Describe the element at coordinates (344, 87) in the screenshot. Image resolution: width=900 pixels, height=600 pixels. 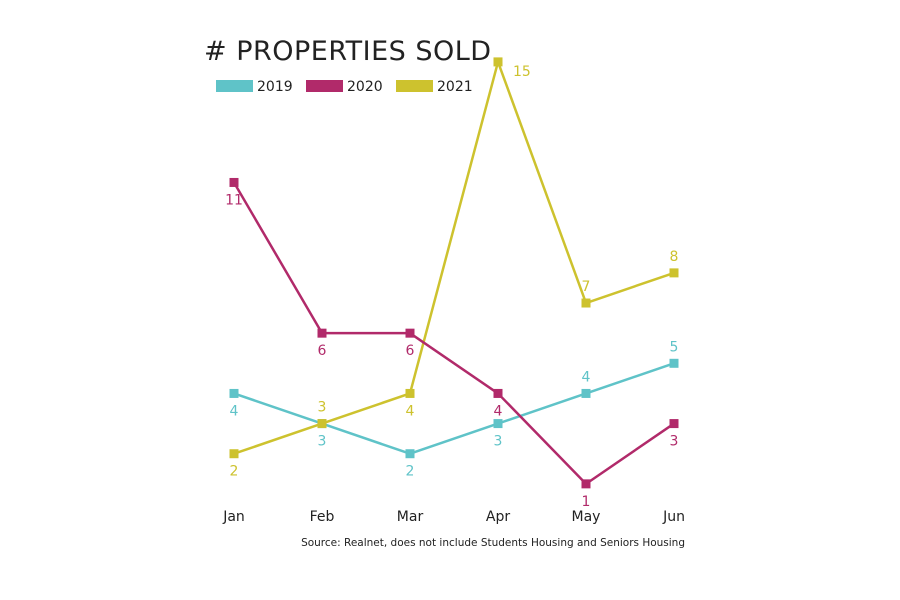
I see `legend: 2019 2020 2021` at that location.